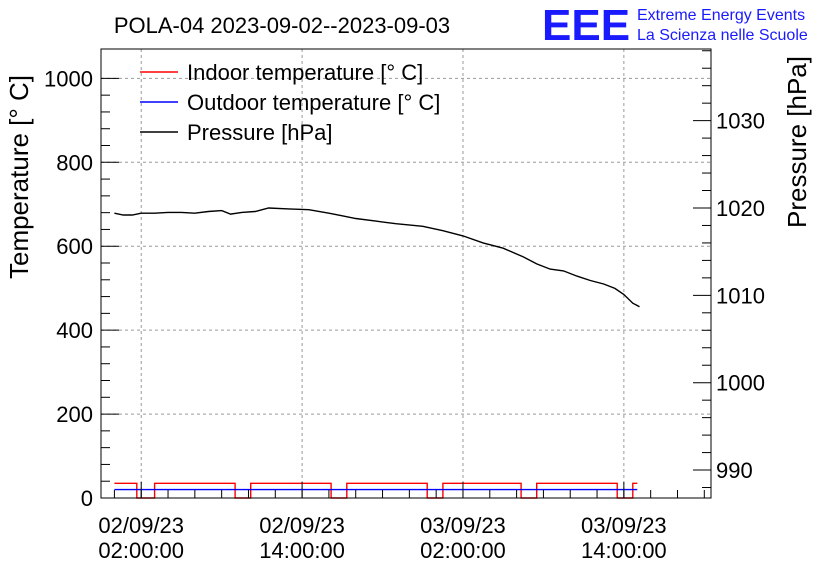 Image resolution: width=836 pixels, height=572 pixels. I want to click on y-tick-label: 1000, so click(68, 78).